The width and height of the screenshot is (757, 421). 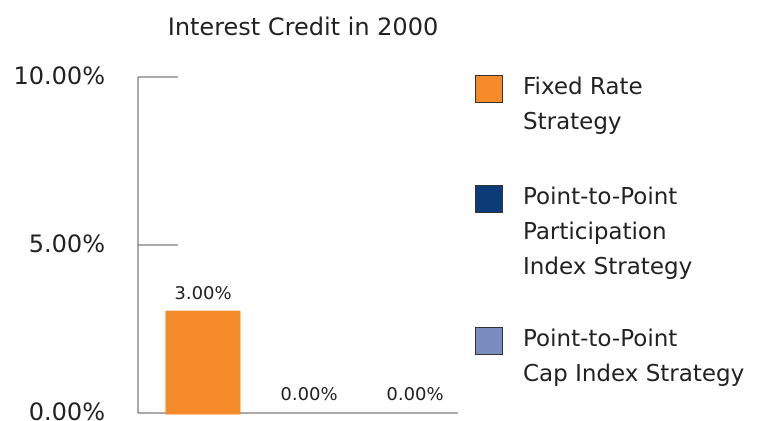 What do you see at coordinates (303, 27) in the screenshot?
I see `chart-title: Interest Credit in 2000` at bounding box center [303, 27].